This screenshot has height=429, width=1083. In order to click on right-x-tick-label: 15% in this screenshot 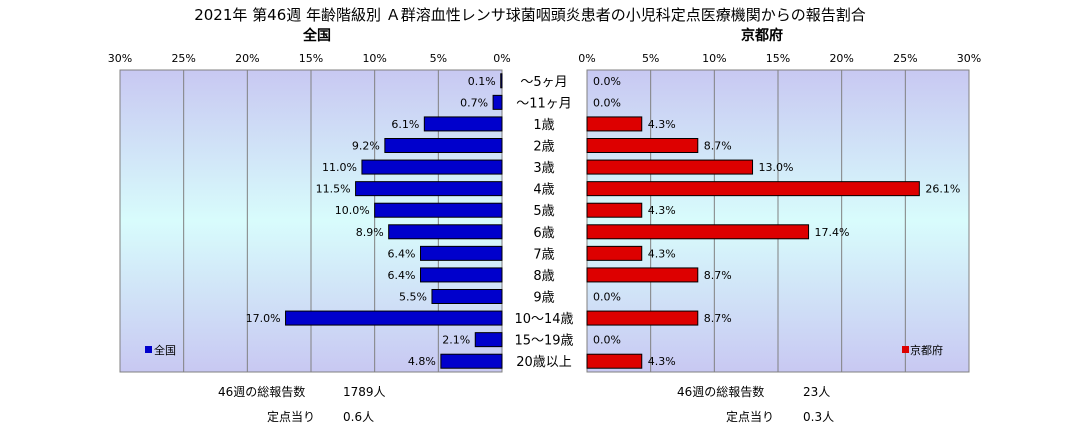, I will do `click(778, 58)`.